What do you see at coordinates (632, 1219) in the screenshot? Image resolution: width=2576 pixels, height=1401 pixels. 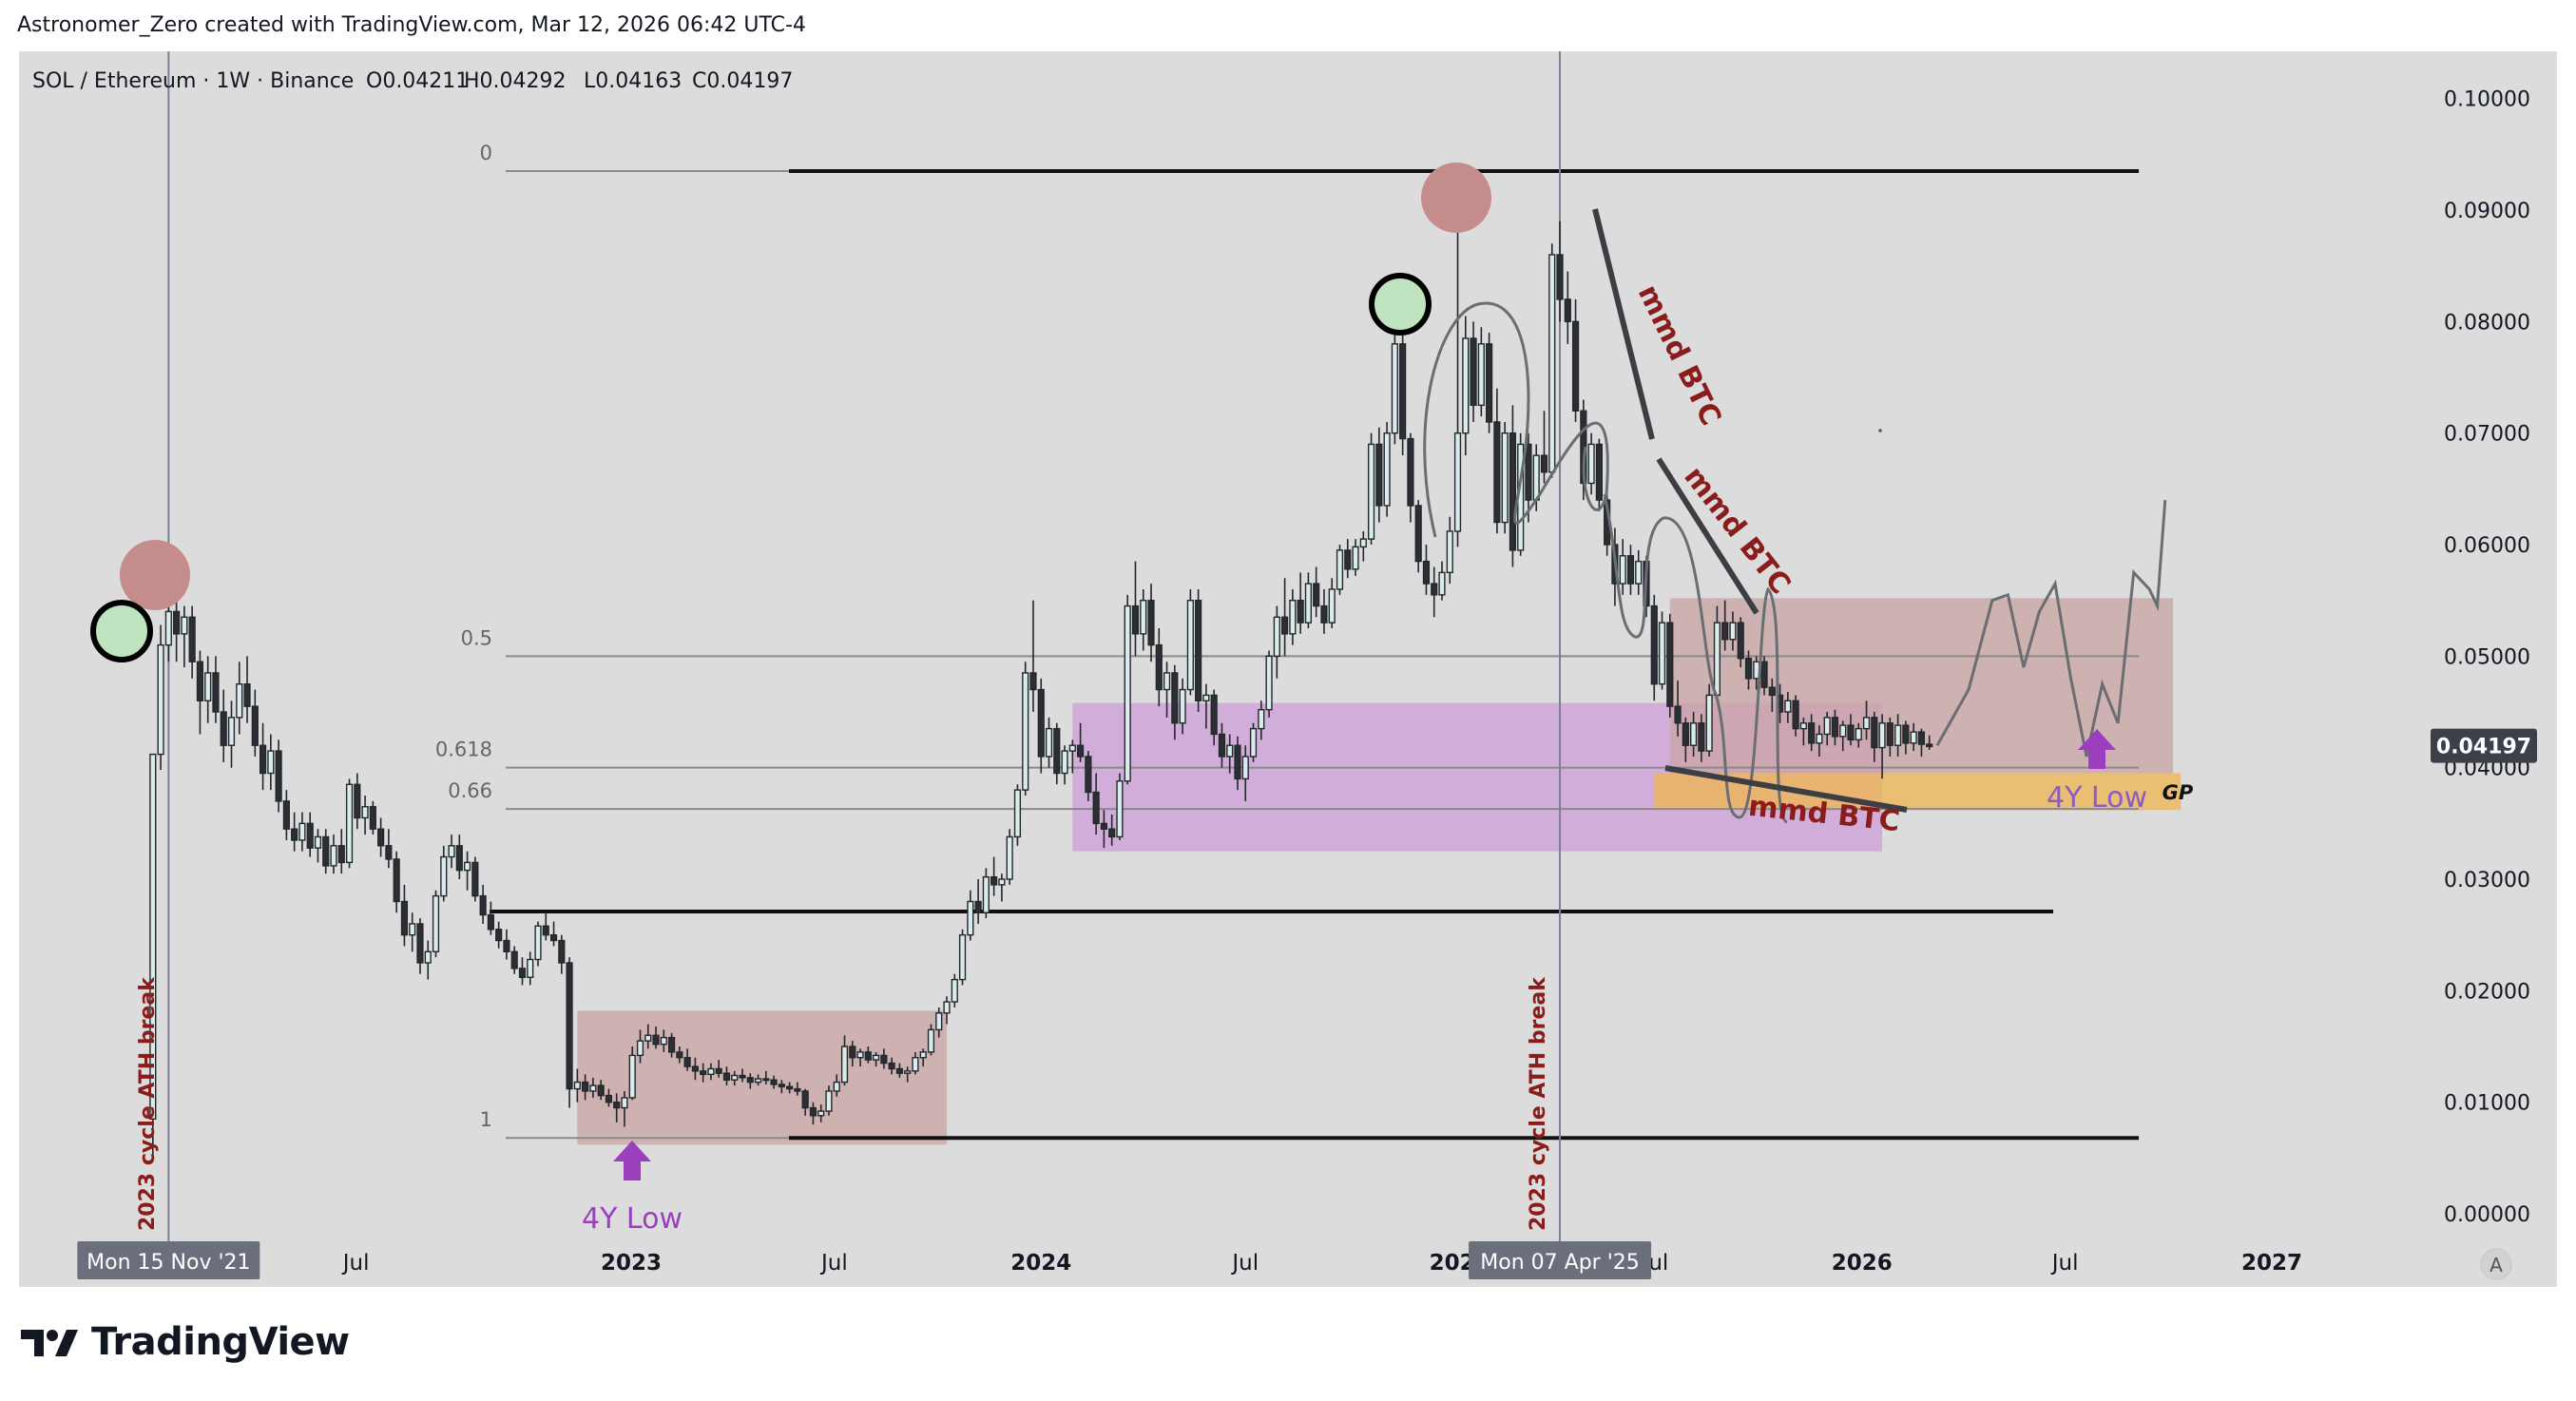 I see `four-year-low-label: 4Y Low` at bounding box center [632, 1219].